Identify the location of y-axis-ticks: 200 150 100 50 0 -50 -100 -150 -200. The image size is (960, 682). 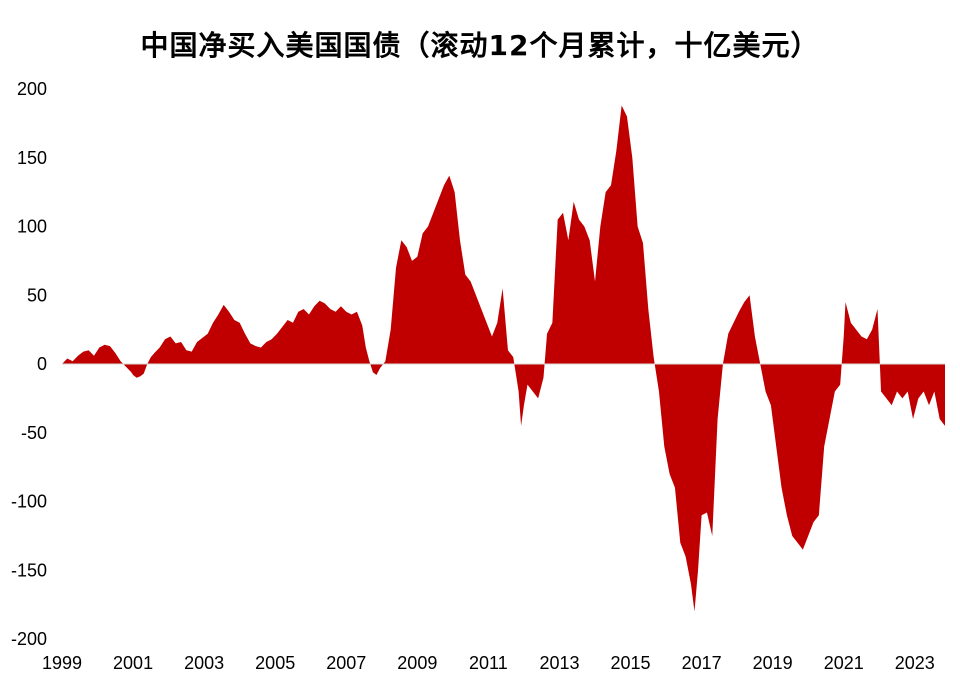
(29, 364).